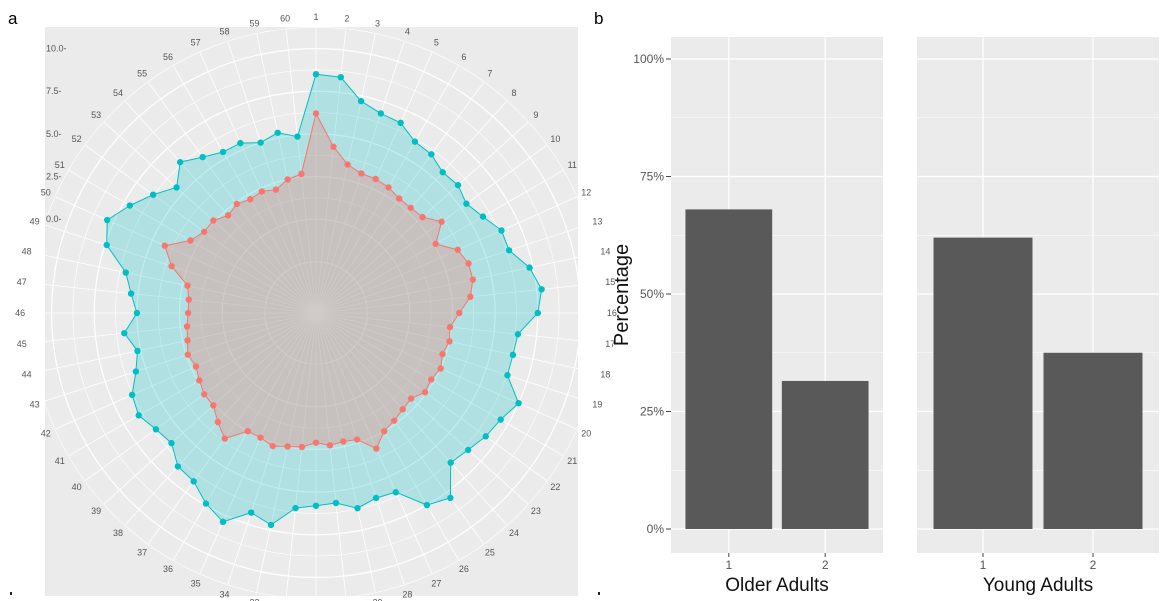 The width and height of the screenshot is (1162, 601). I want to click on radar-angle-label: 42, so click(46, 433).